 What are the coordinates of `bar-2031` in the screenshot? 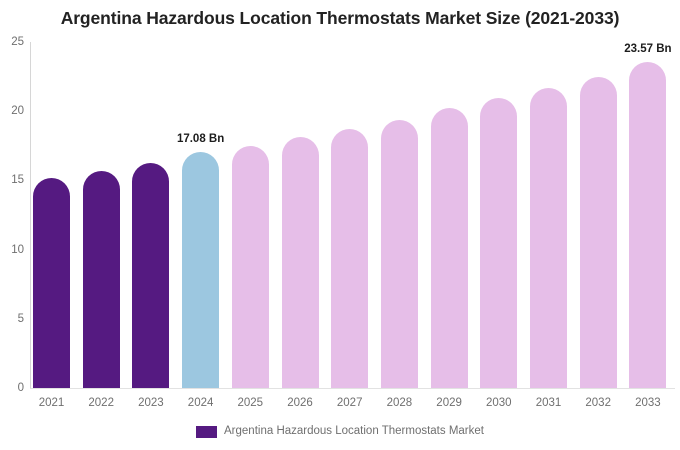 It's located at (548, 237).